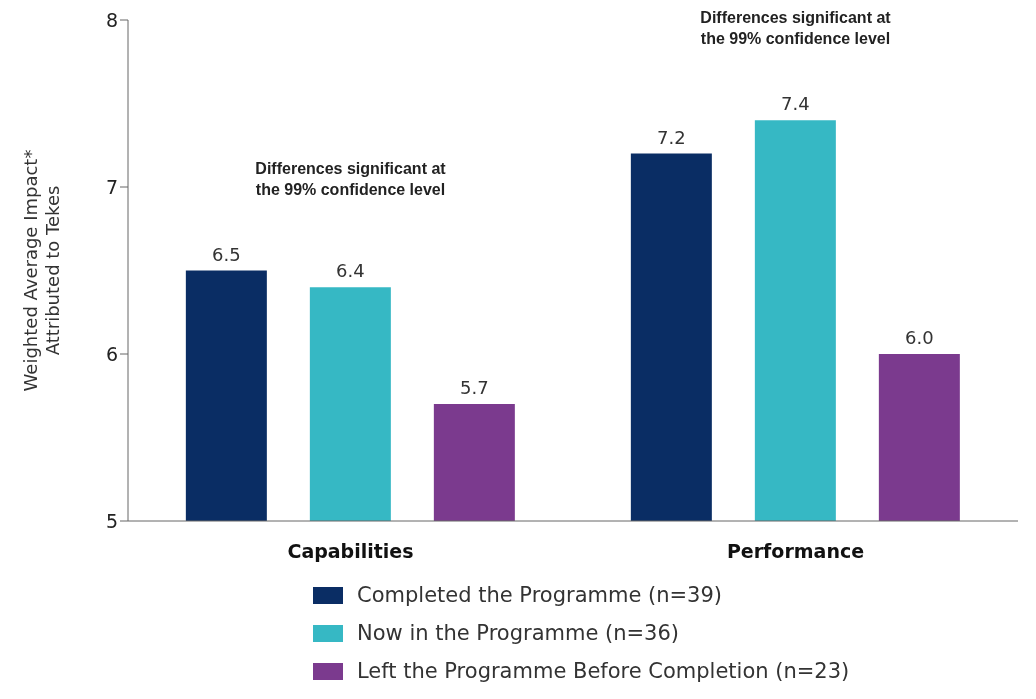  Describe the element at coordinates (795, 104) in the screenshot. I see `data-label: 7.4` at that location.